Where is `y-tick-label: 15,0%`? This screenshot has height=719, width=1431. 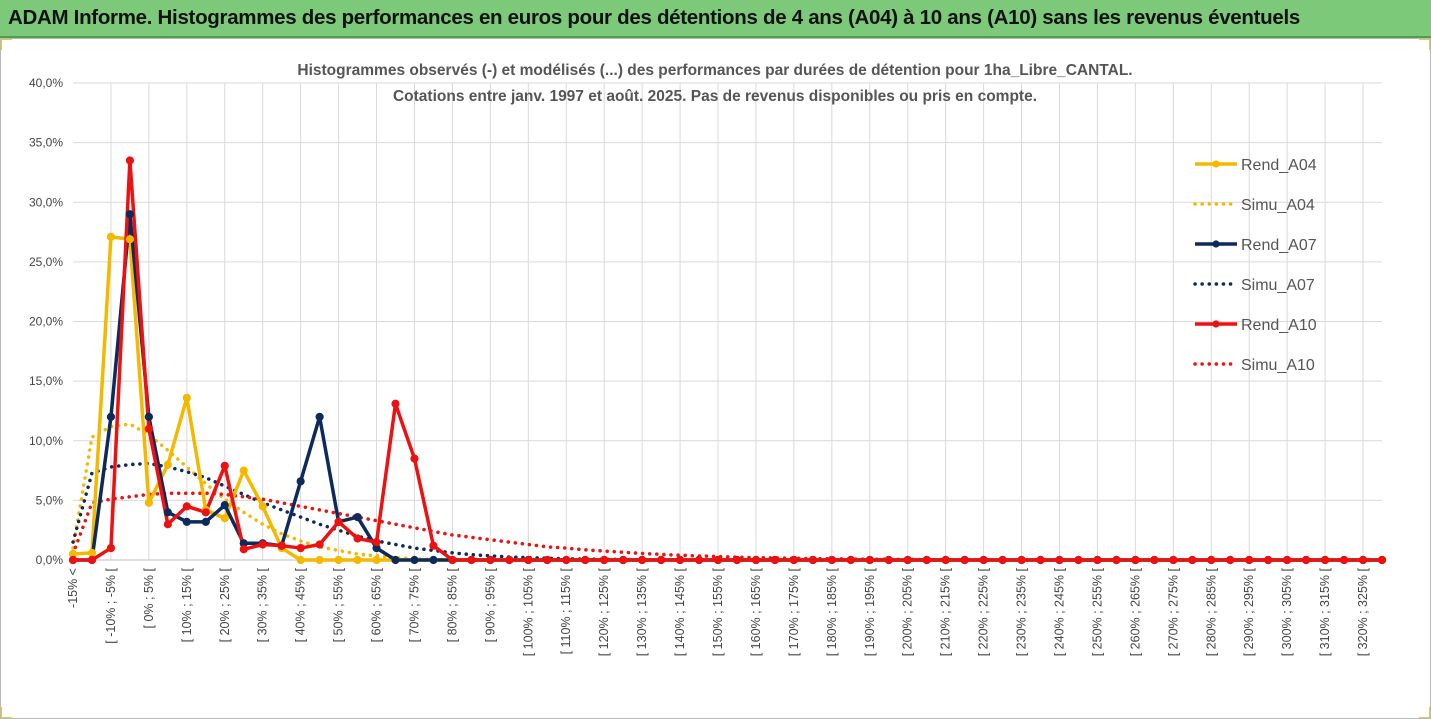 y-tick-label: 15,0% is located at coordinates (46, 381).